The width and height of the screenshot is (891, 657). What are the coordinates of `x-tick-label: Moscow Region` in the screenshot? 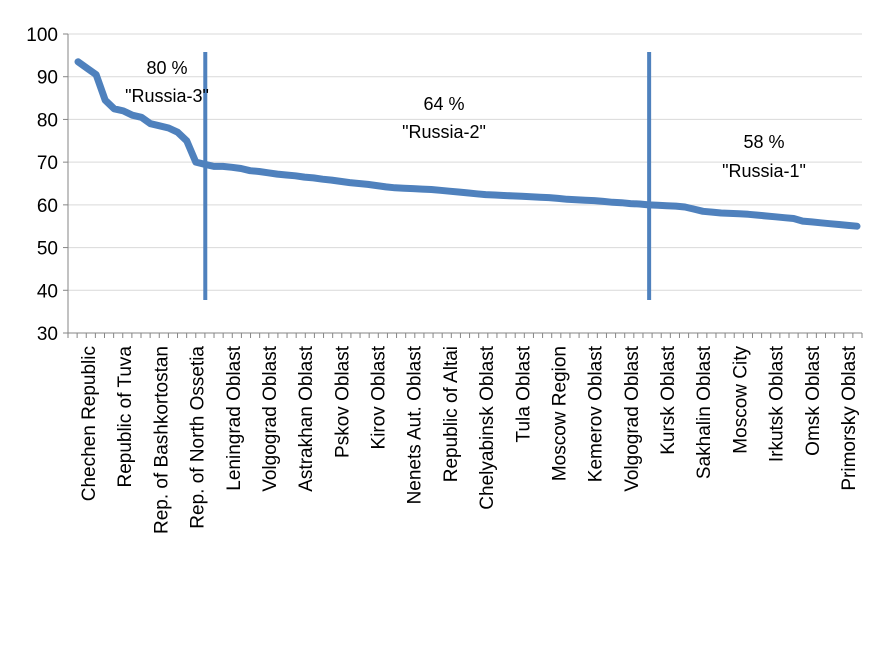 It's located at (559, 413).